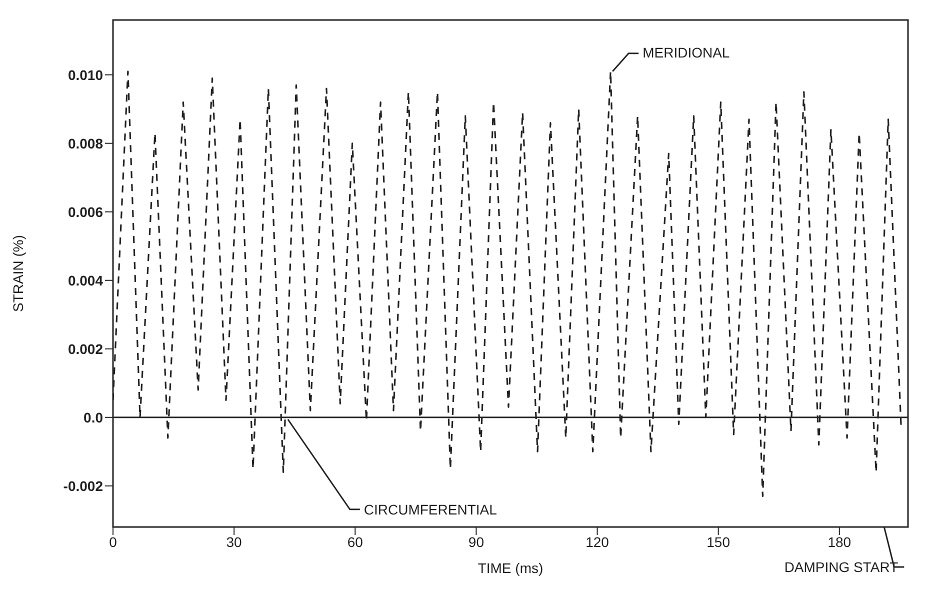 This screenshot has width=939, height=590. Describe the element at coordinates (18, 273) in the screenshot. I see `y-axis-title: STRAIN (%)` at that location.